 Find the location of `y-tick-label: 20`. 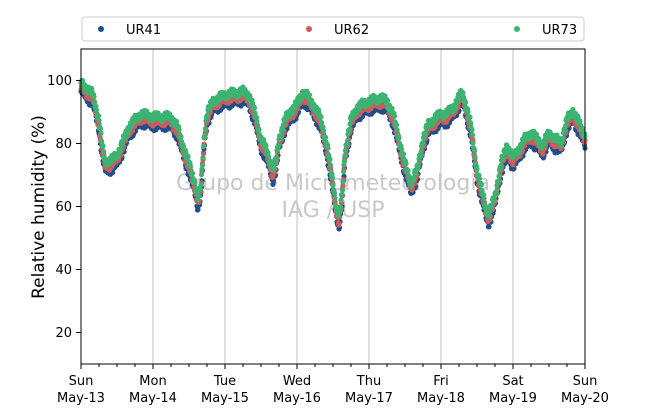

y-tick-label: 20 is located at coordinates (63, 333).